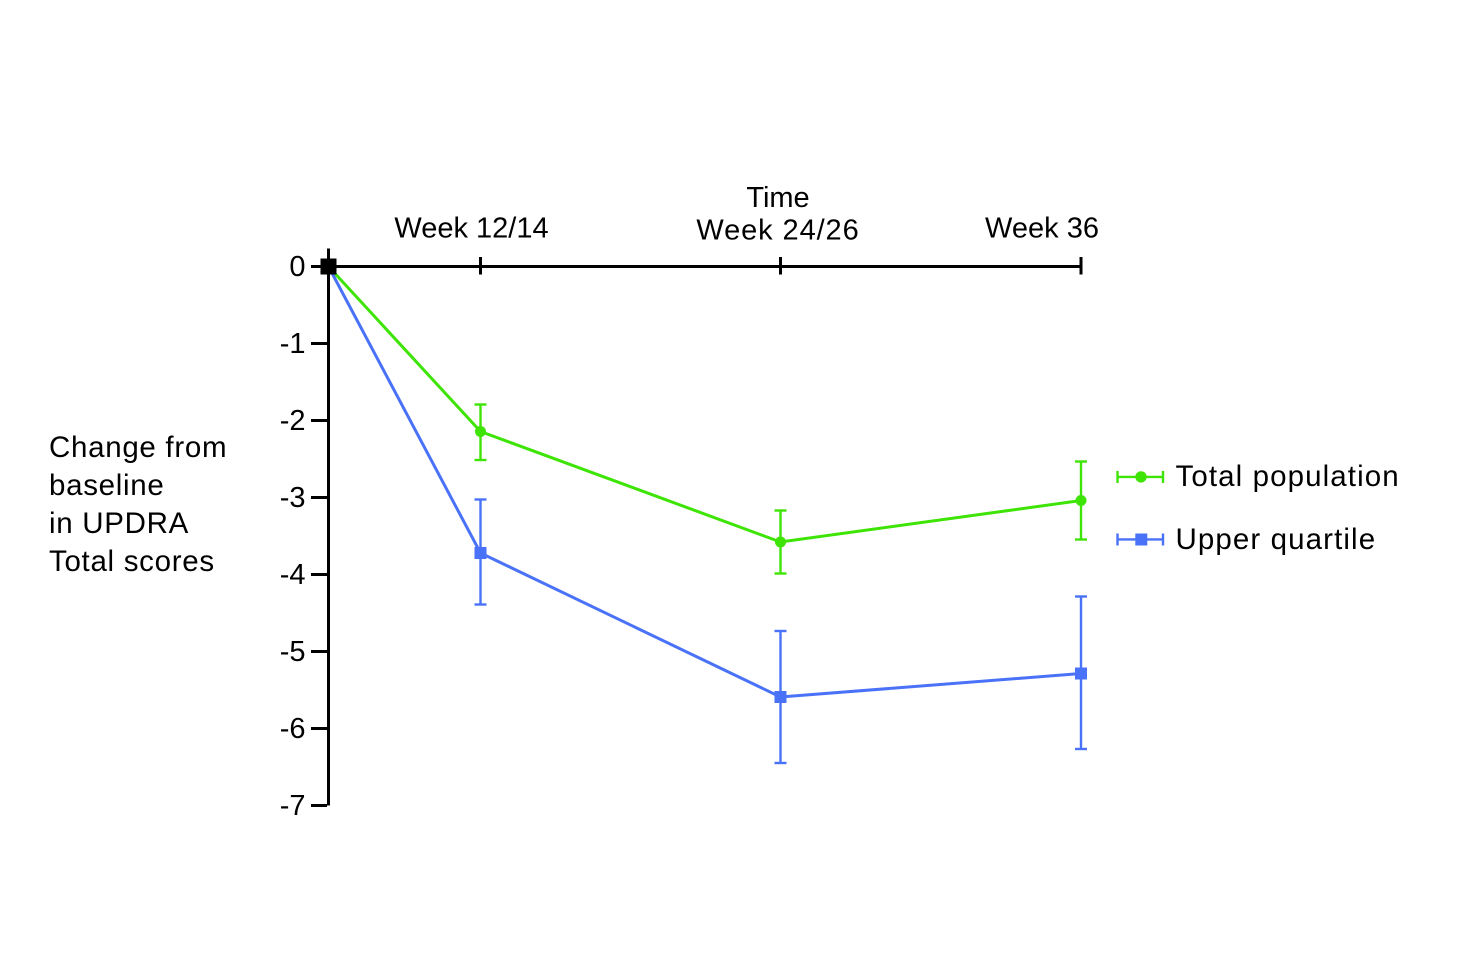  I want to click on svg-text: -1, so click(293, 344).